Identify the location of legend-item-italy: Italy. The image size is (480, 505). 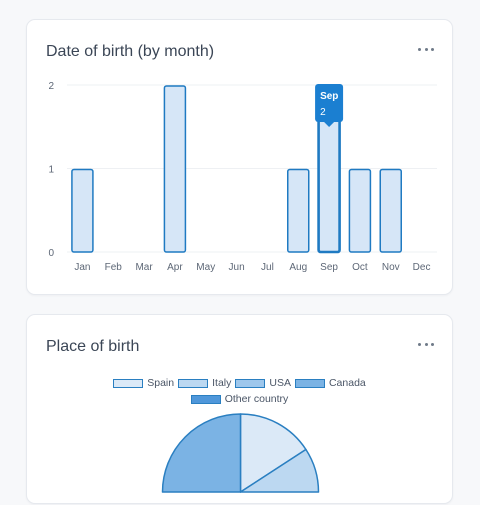
(204, 383).